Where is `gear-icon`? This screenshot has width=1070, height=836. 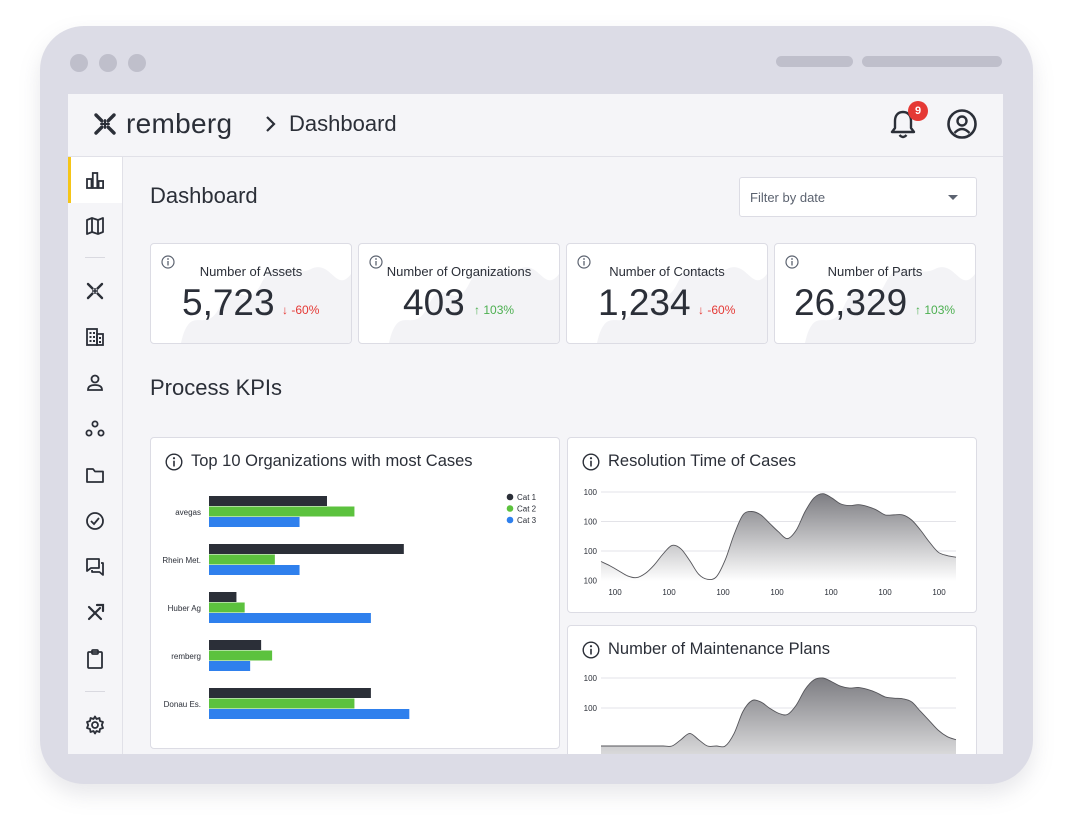 gear-icon is located at coordinates (95, 725).